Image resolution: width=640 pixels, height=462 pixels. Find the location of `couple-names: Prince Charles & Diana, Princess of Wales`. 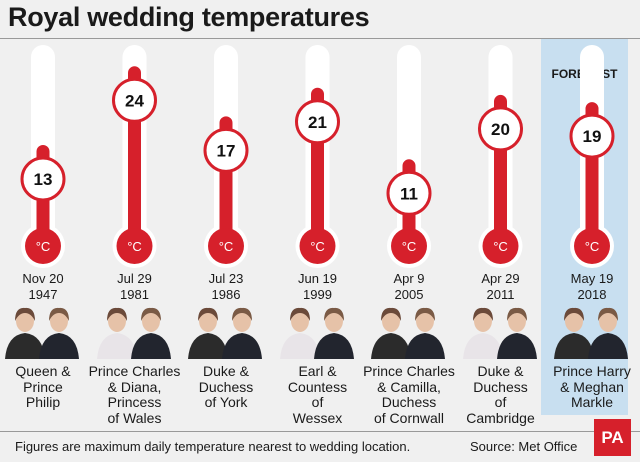

couple-names: Prince Charles & Diana, Princess of Wales is located at coordinates (135, 394).